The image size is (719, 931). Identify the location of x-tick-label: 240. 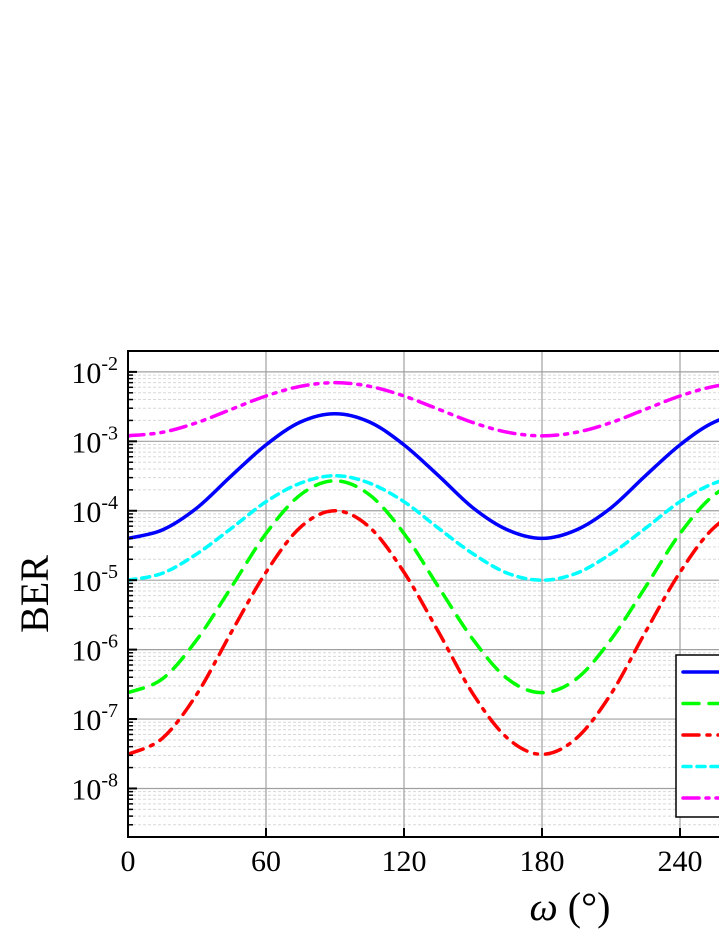
(680, 861).